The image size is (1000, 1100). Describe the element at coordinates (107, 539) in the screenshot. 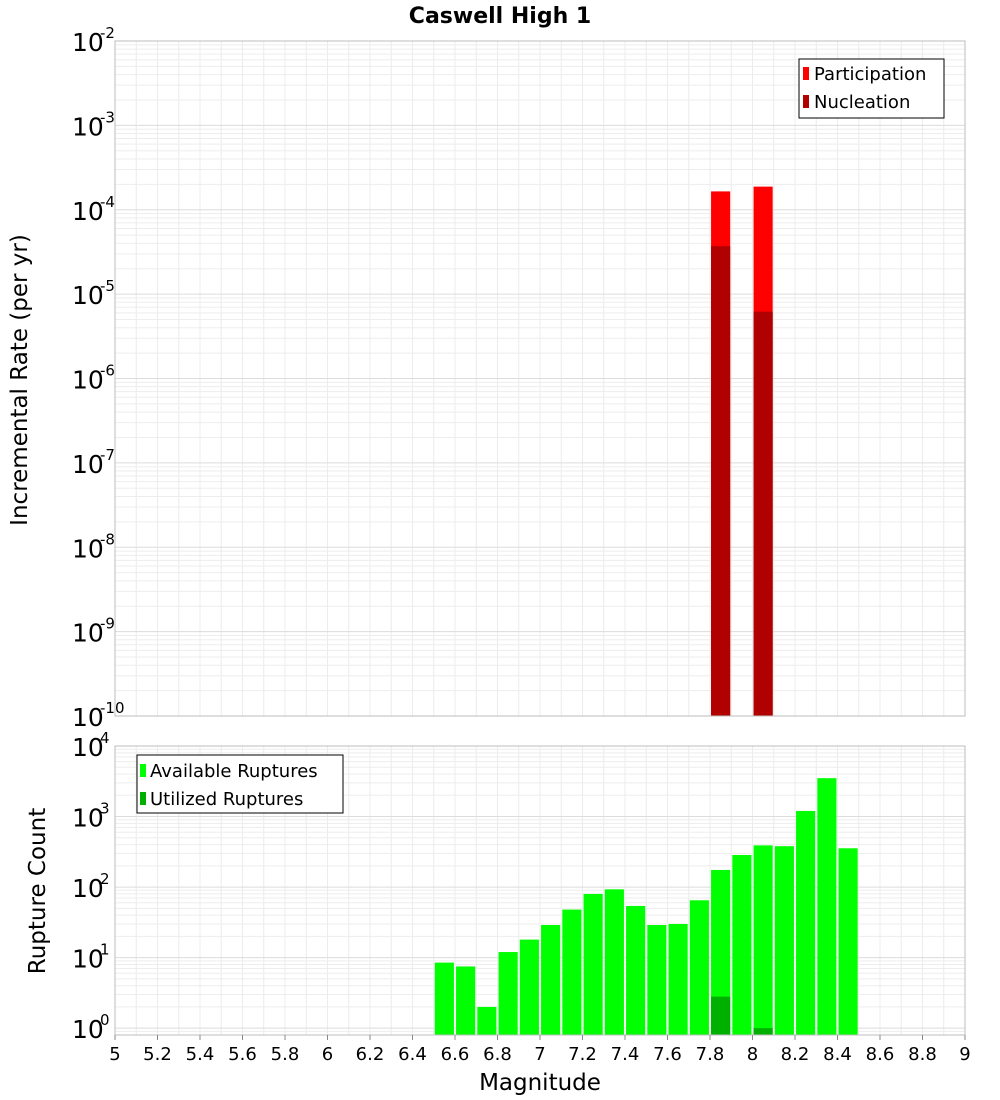

I see `y-tick-exponent: -8` at that location.